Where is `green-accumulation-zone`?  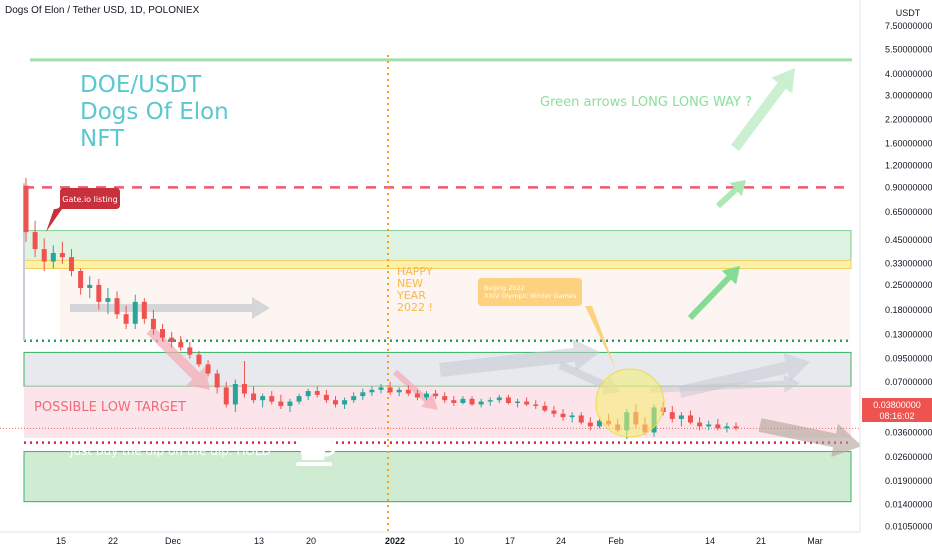
green-accumulation-zone is located at coordinates (437, 477).